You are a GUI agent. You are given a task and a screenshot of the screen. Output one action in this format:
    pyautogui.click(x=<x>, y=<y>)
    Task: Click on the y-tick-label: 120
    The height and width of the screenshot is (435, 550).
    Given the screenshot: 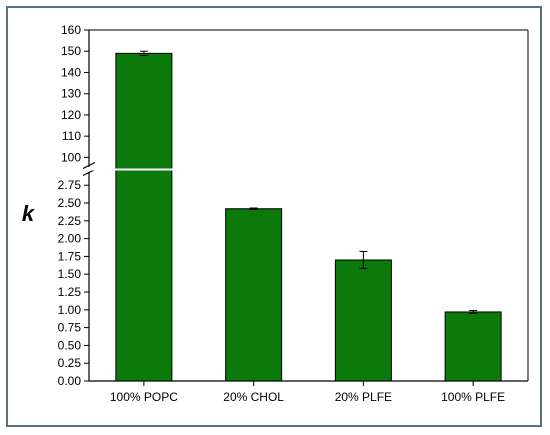 What is the action you would take?
    pyautogui.click(x=71, y=115)
    